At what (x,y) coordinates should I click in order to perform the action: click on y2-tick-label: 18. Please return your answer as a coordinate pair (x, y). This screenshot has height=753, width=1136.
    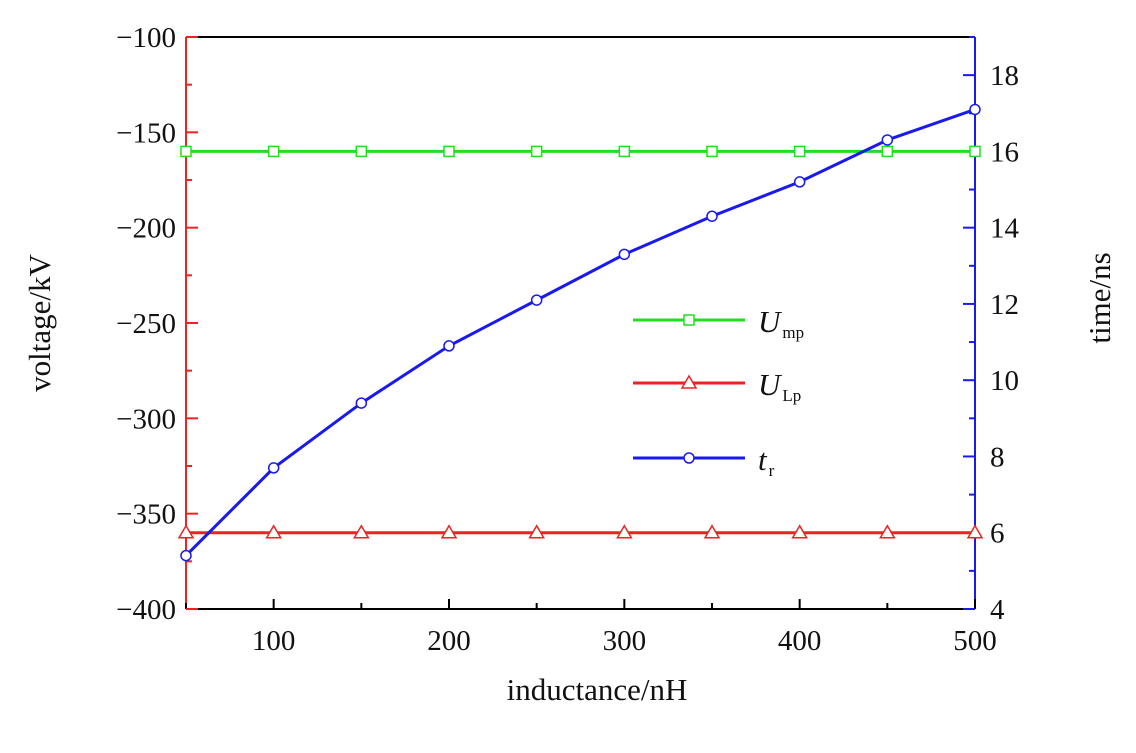
    Looking at the image, I should click on (1004, 76).